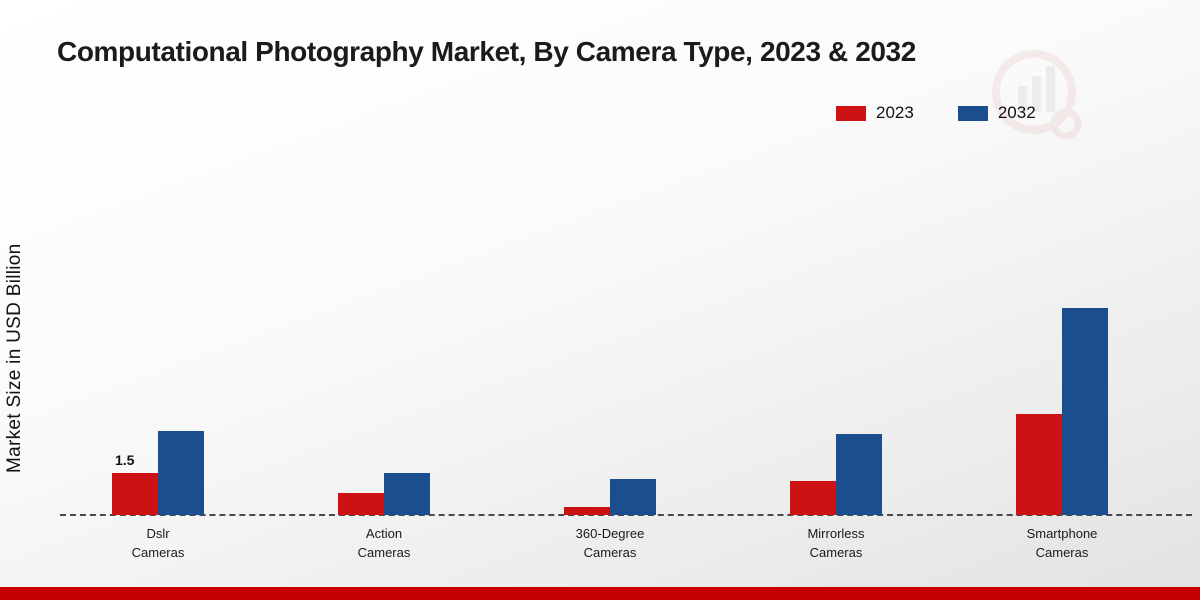  What do you see at coordinates (135, 483) in the screenshot?
I see `bar-2023: 1.5` at bounding box center [135, 483].